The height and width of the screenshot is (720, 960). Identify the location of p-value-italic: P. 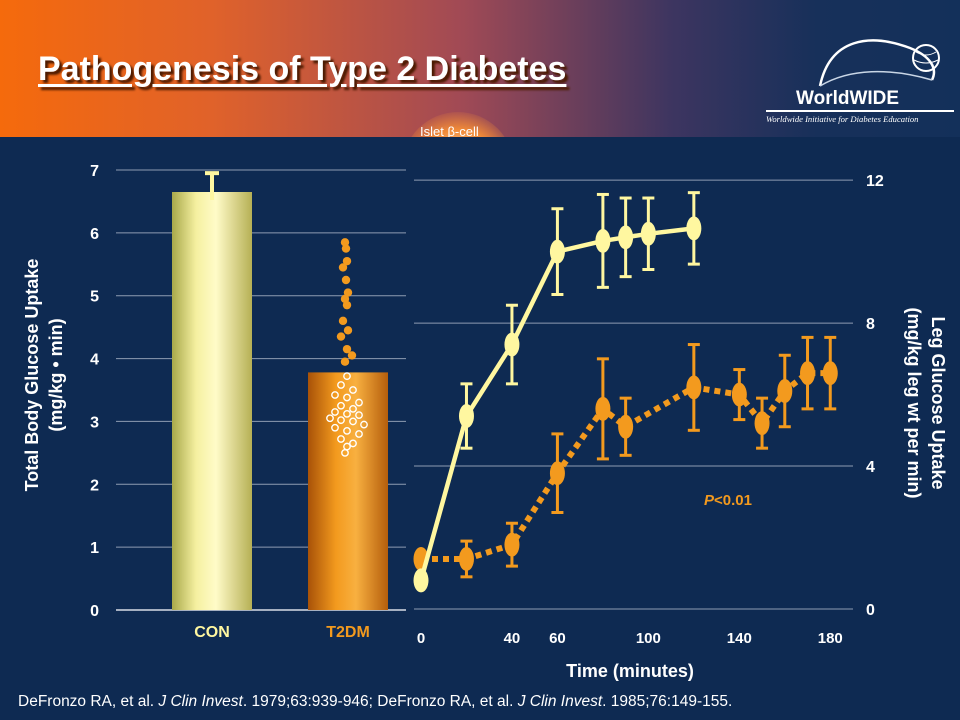
(709, 500).